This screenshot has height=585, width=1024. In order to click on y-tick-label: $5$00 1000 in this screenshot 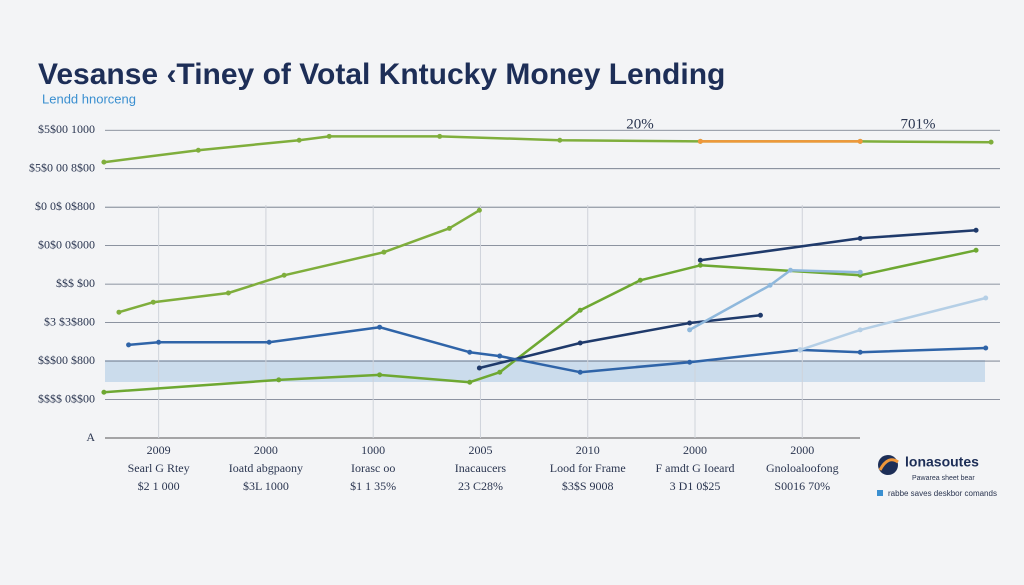, I will do `click(66, 129)`.